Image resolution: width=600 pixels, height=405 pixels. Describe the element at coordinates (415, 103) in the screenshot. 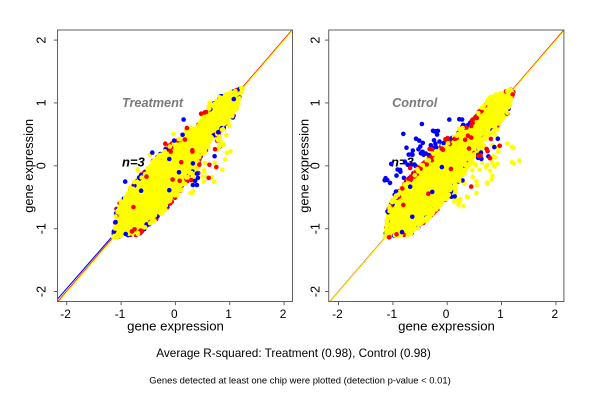

I see `svg-text: Control` at that location.